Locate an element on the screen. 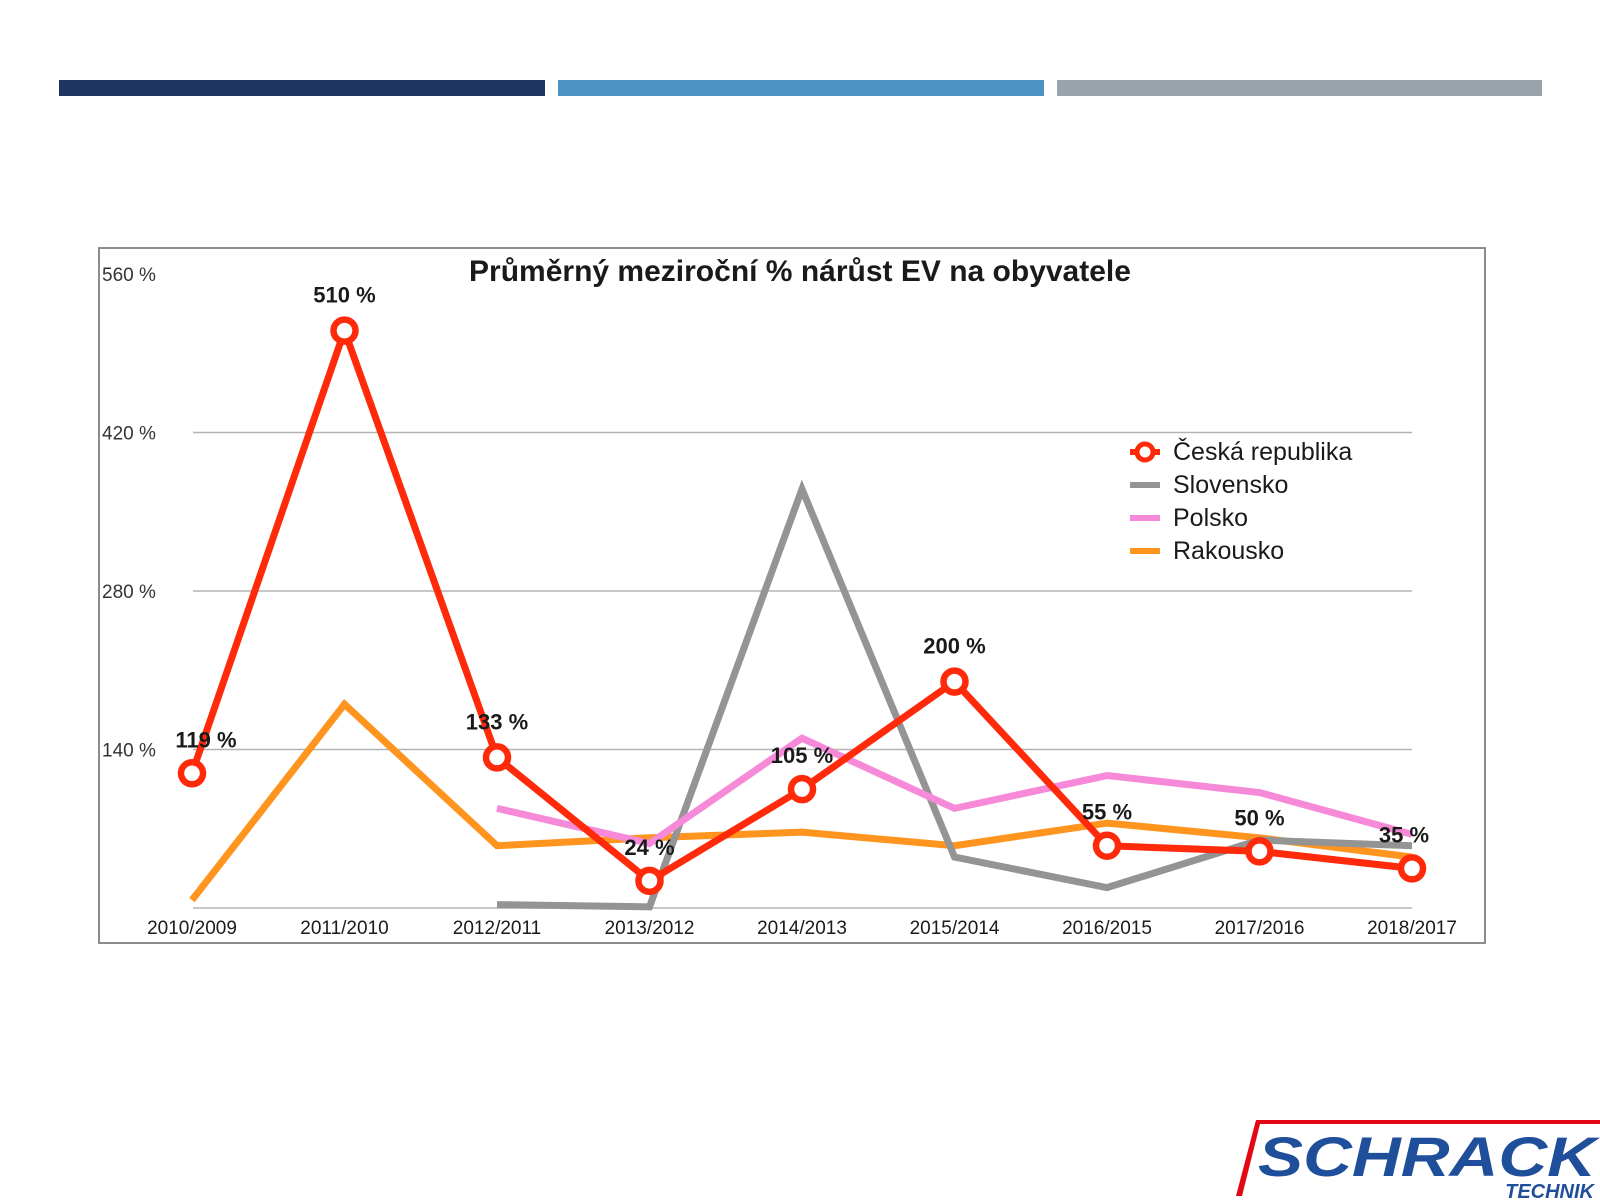 The height and width of the screenshot is (1200, 1600). y-tick-label: 280 % is located at coordinates (129, 592).